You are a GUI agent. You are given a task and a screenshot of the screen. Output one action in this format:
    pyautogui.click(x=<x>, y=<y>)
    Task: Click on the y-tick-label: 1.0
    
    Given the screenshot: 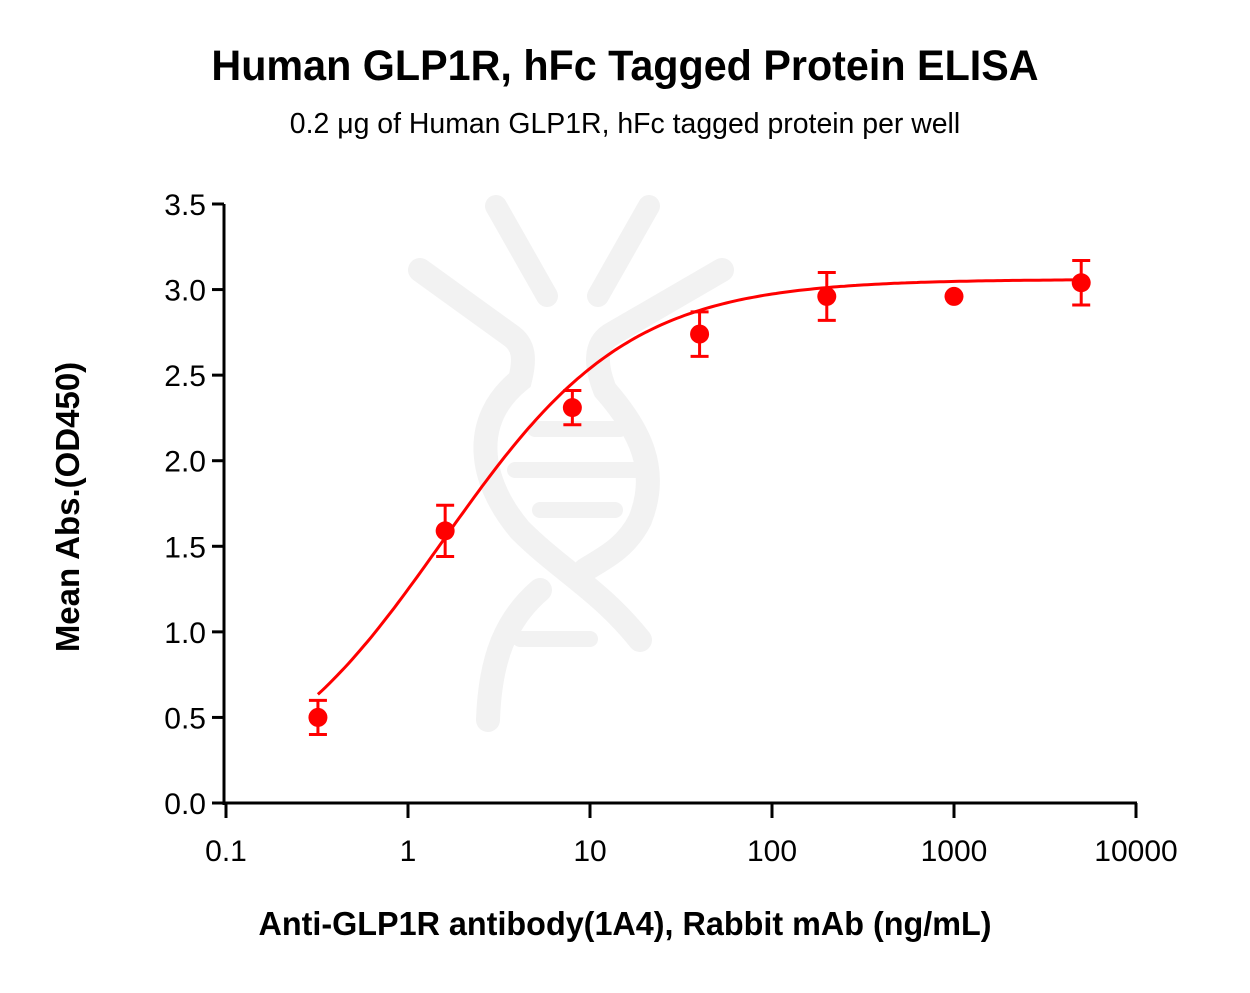 What is the action you would take?
    pyautogui.click(x=185, y=633)
    